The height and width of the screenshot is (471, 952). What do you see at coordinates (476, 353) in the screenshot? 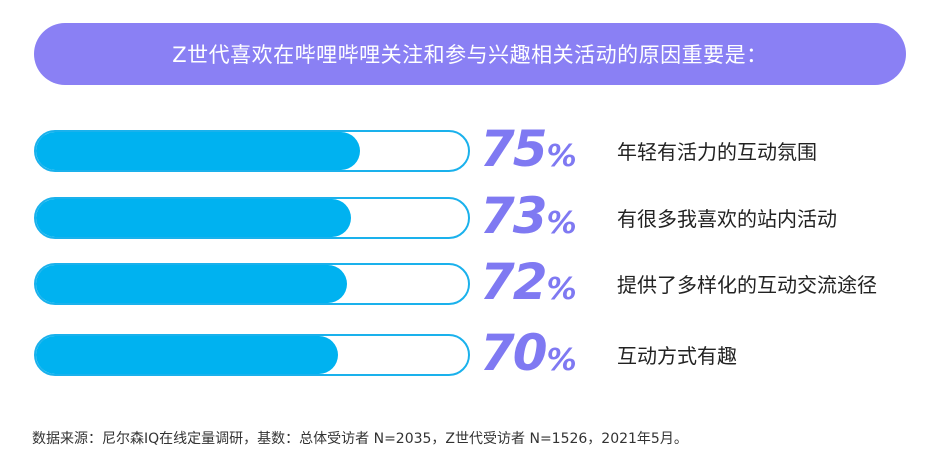
I see `bar-row: 70% 互动方式有趣` at bounding box center [476, 353].